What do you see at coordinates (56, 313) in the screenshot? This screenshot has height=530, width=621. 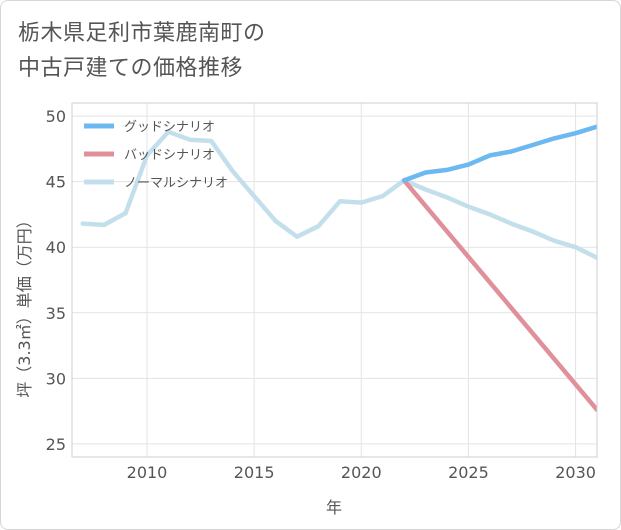 I see `y-tick-label: 35` at bounding box center [56, 313].